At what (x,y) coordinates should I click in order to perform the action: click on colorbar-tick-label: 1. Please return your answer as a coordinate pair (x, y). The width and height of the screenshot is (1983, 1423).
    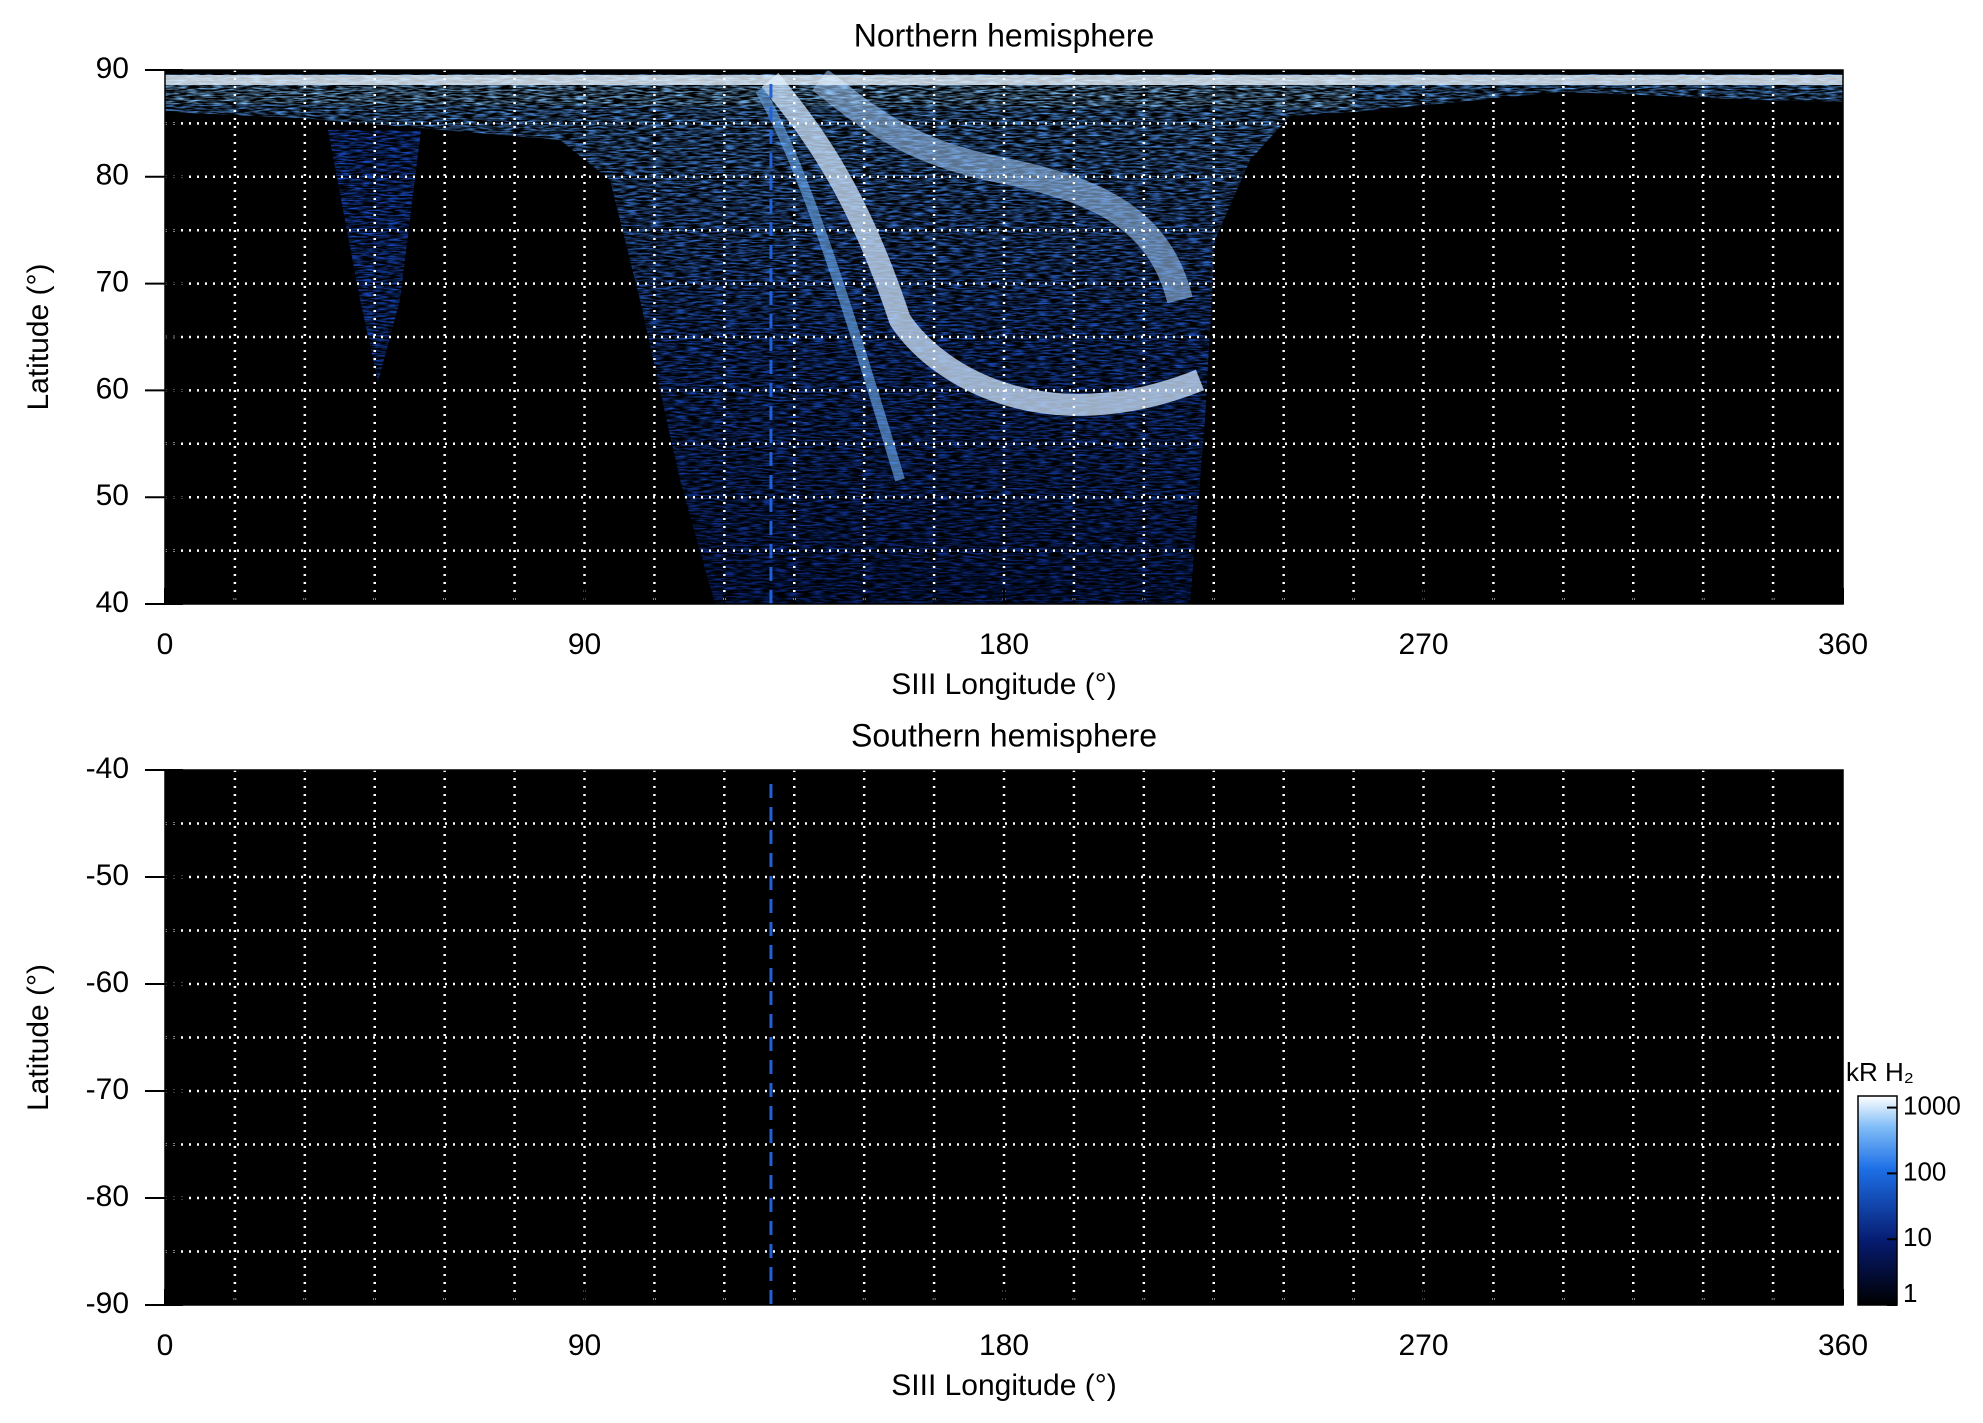
    Looking at the image, I should click on (1910, 1293).